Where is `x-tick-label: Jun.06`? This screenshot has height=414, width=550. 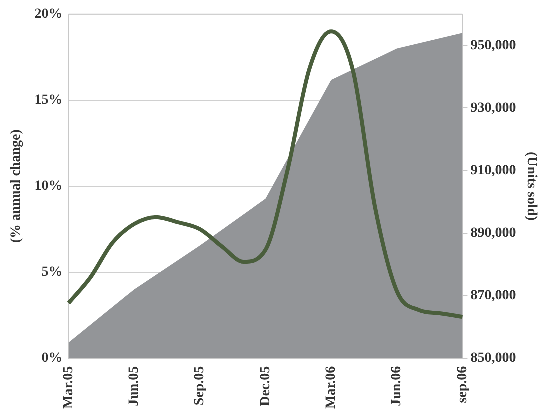 x-tick-label: Jun.06 is located at coordinates (397, 386).